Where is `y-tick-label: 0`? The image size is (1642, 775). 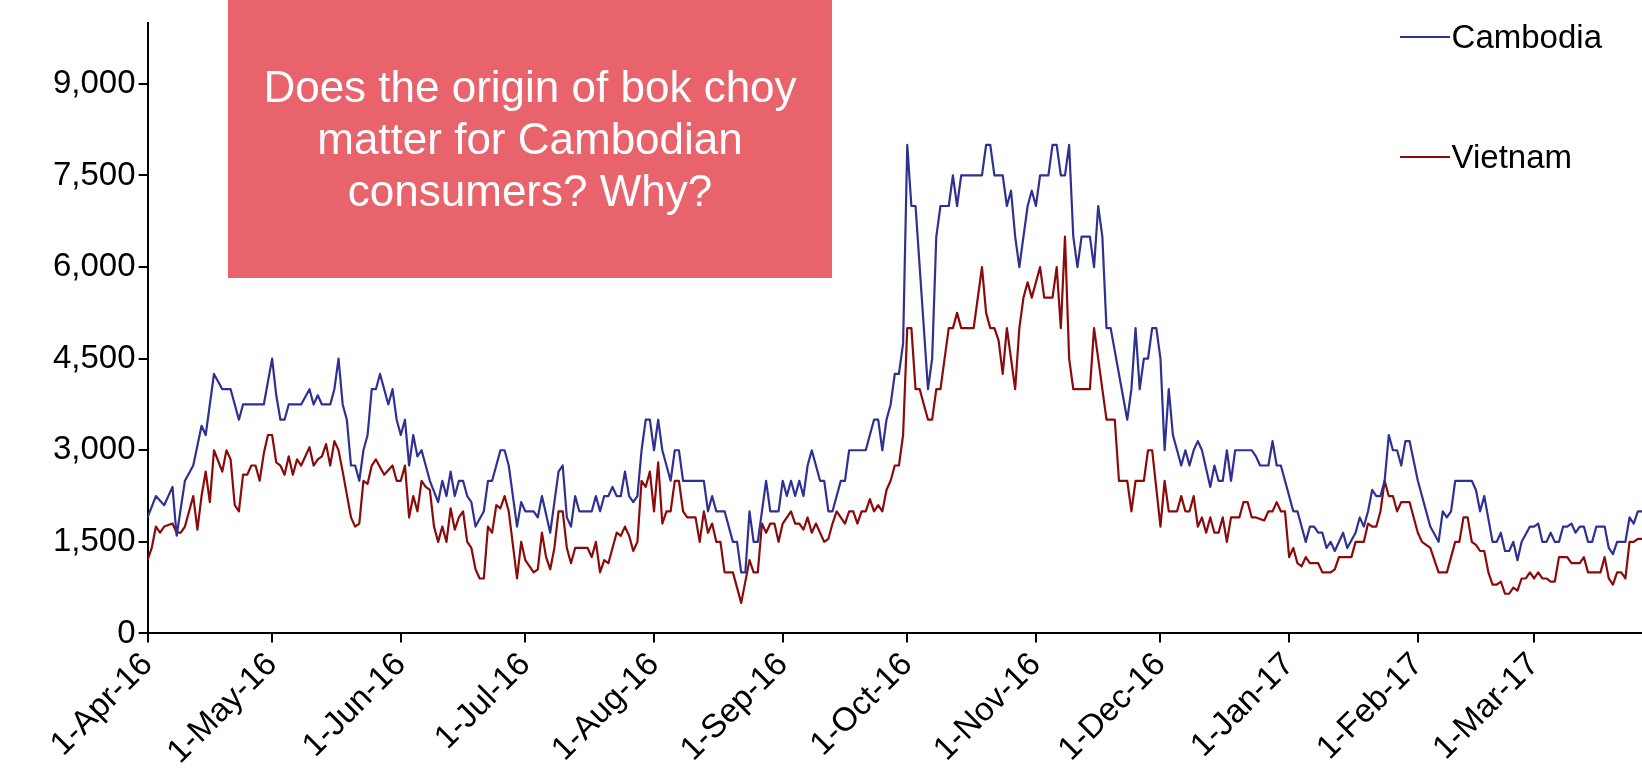
y-tick-label: 0 is located at coordinates (126, 631).